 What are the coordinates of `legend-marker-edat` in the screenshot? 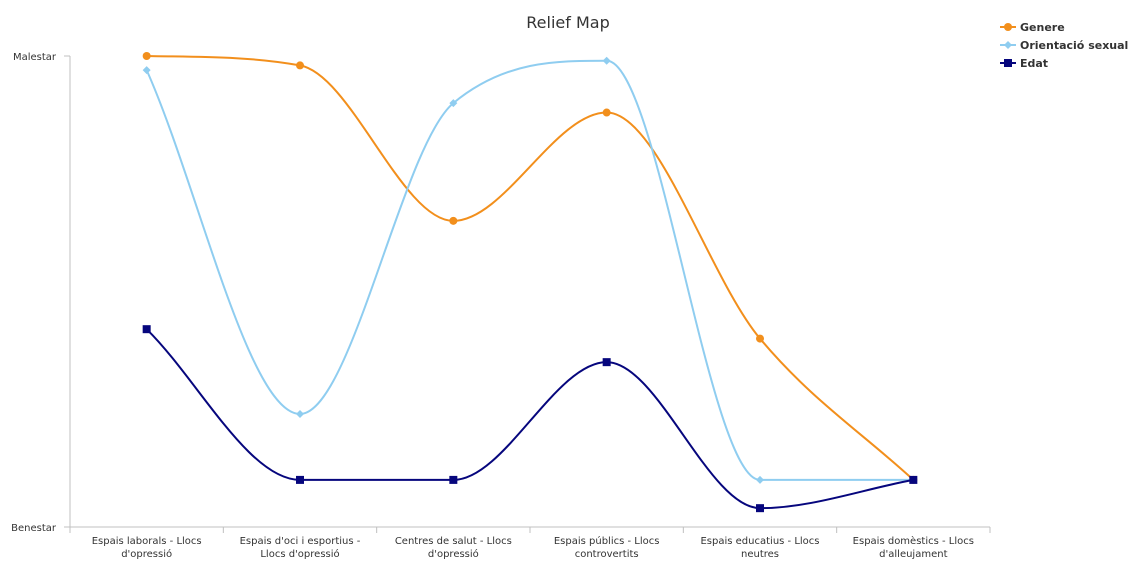 It's located at (1008, 63).